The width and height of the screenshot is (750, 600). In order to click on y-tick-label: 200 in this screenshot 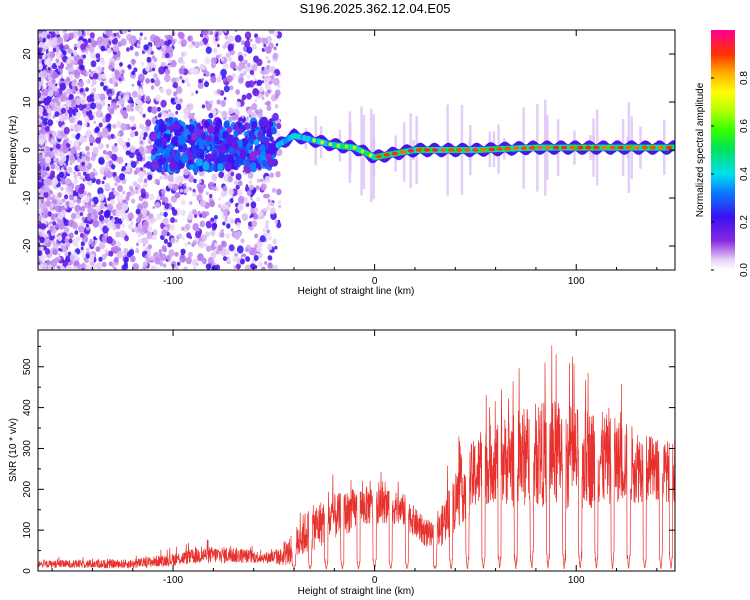, I will do `click(27, 489)`.